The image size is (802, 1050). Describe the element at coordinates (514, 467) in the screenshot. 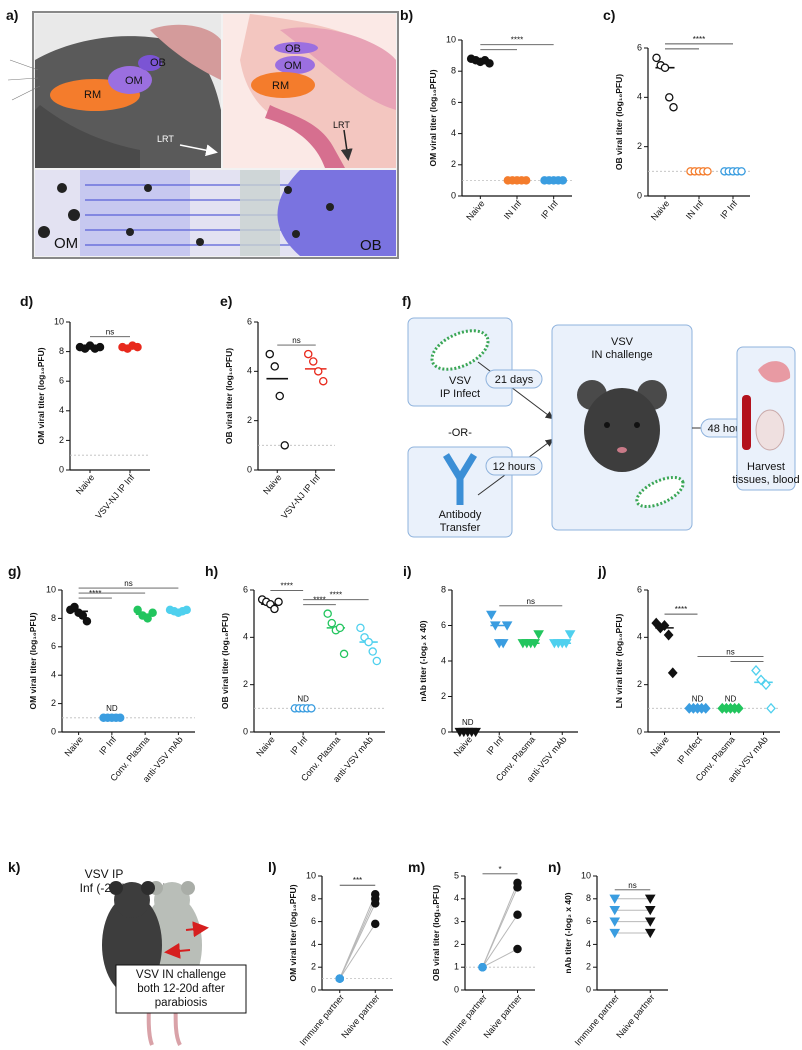

I see `label: 12 hours` at that location.